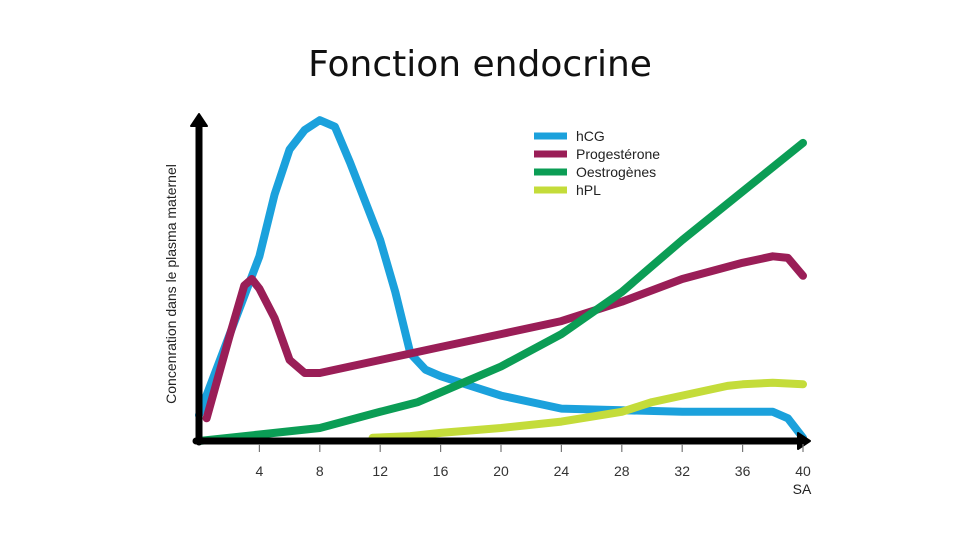  Describe the element at coordinates (260, 471) in the screenshot. I see `x-tick-label: 4` at that location.